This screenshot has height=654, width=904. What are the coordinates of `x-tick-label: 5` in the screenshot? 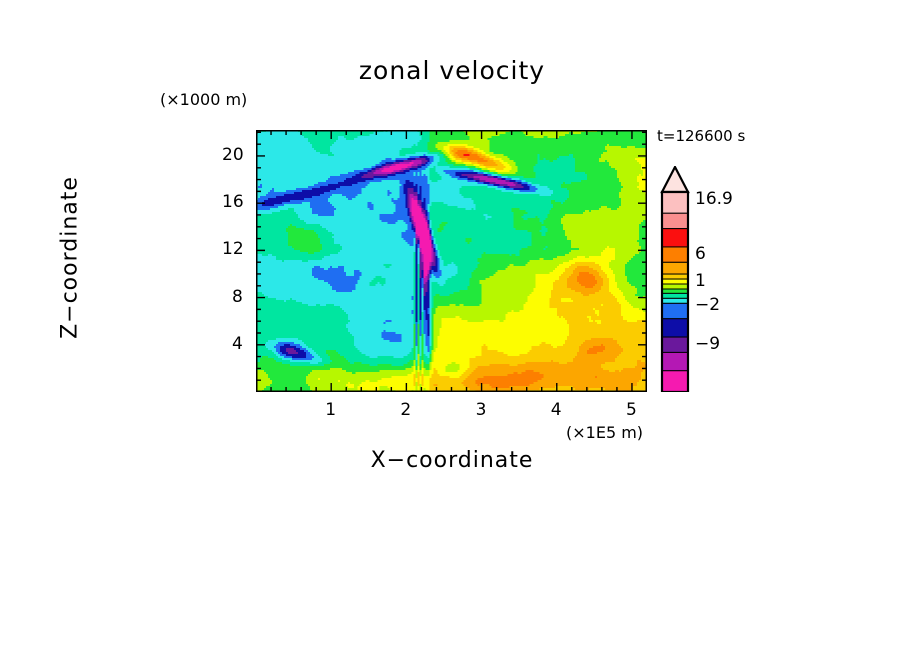 It's located at (631, 410).